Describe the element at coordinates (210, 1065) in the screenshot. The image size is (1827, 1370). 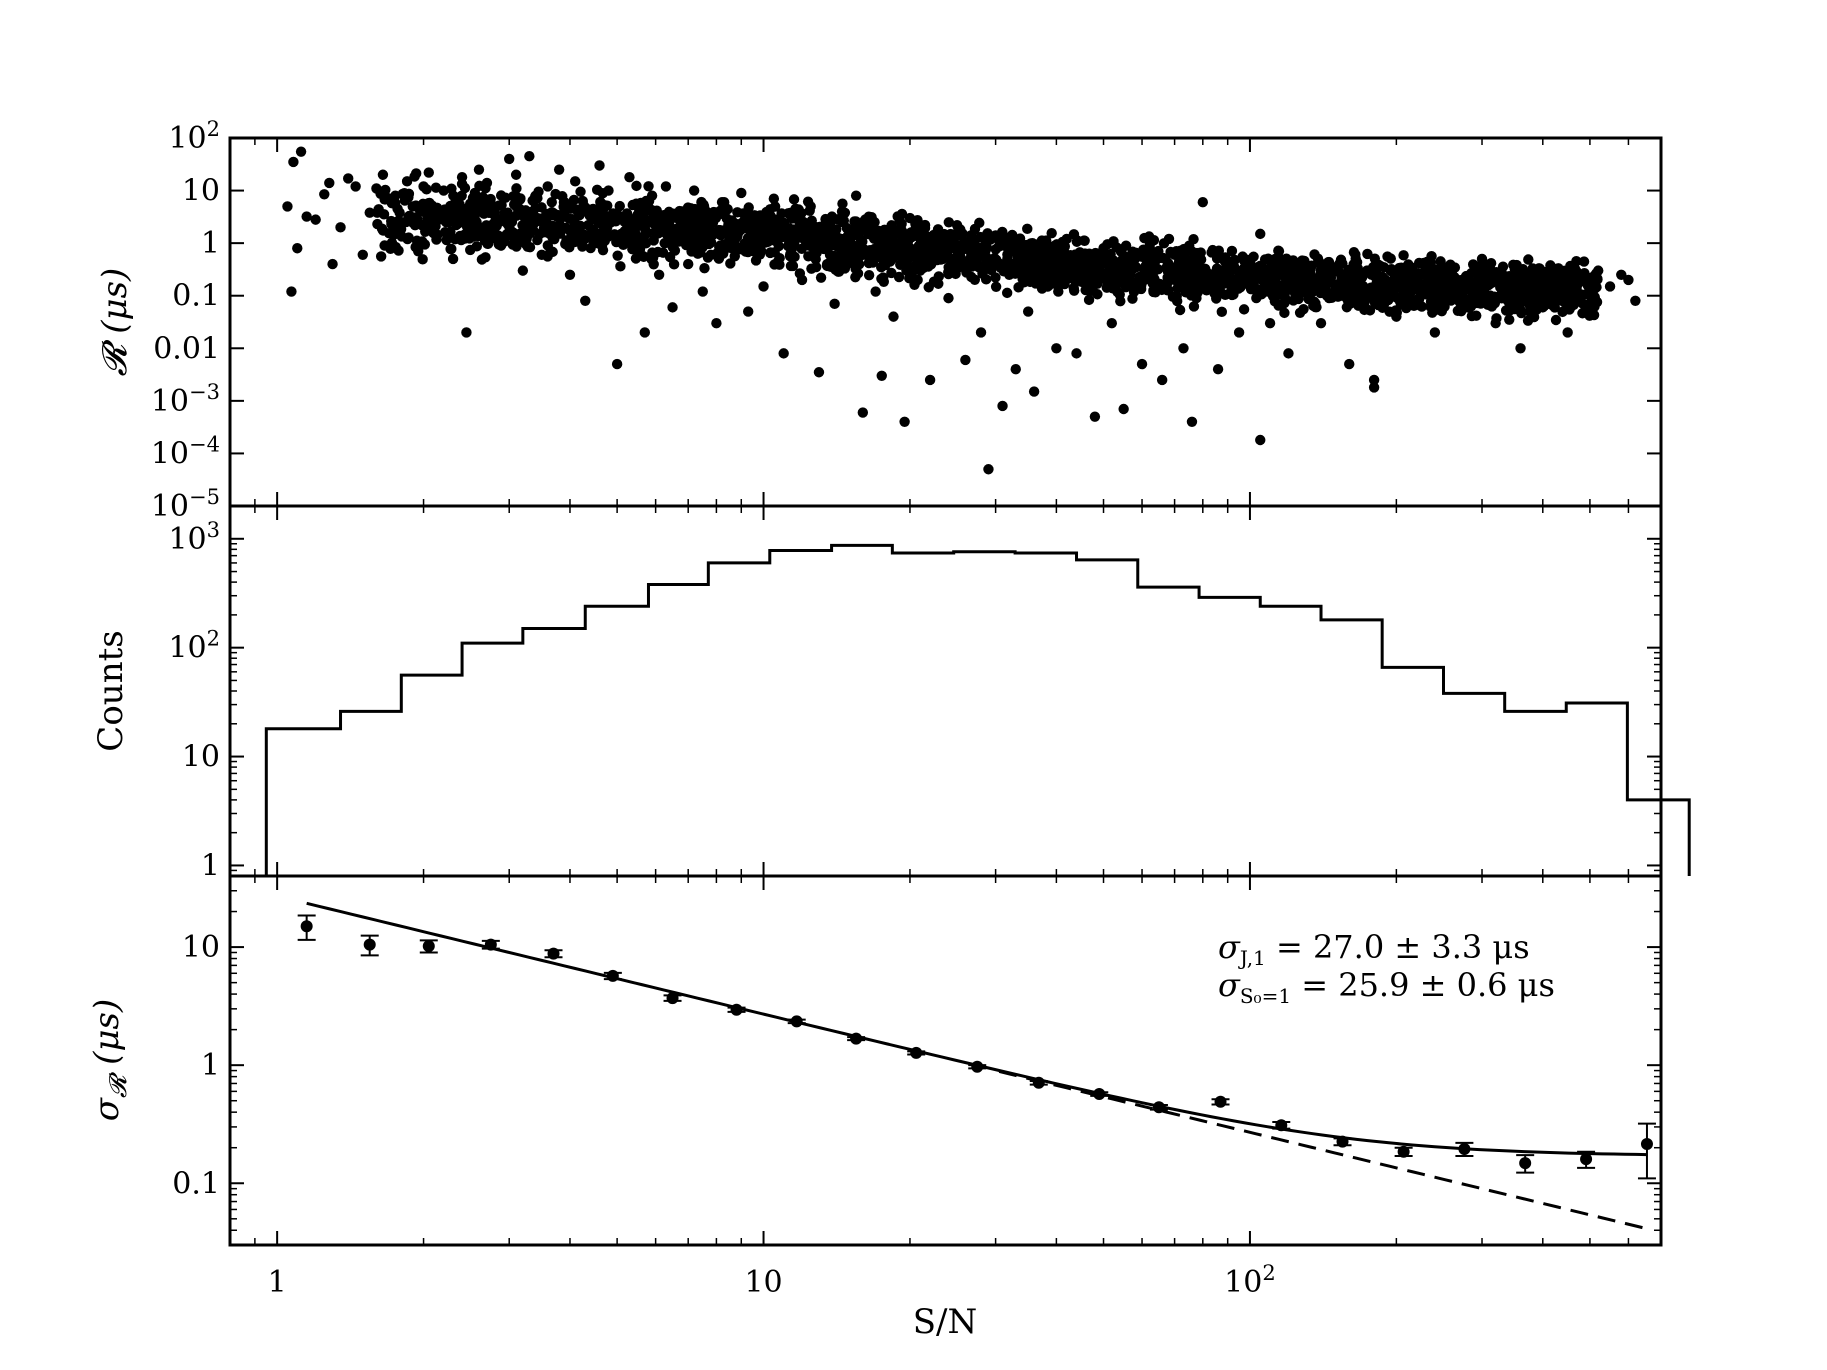
I see `y-tick-label: 1` at that location.